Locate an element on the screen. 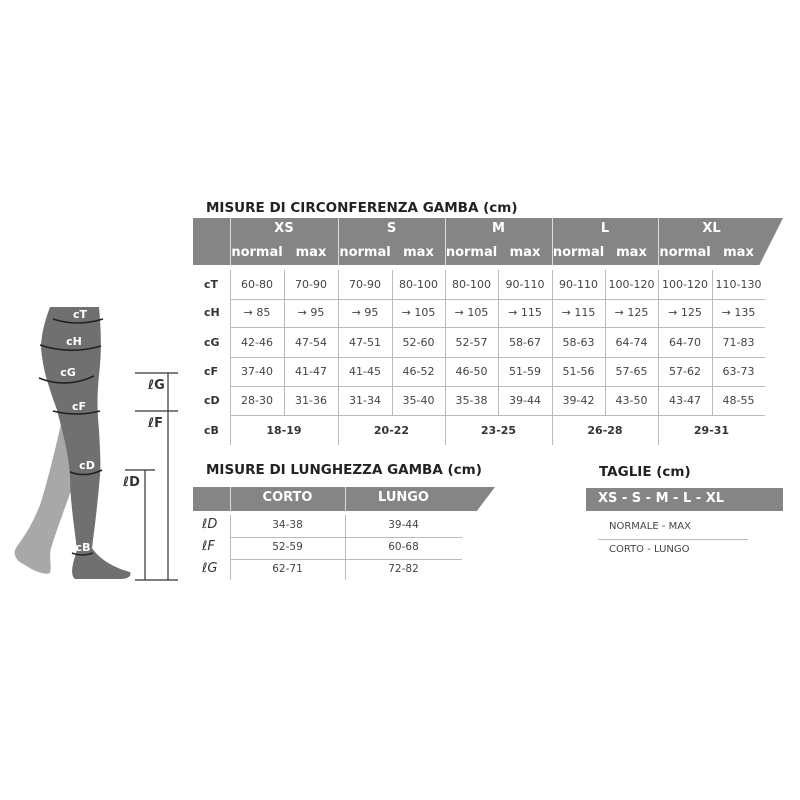 The height and width of the screenshot is (800, 800). label-cF: cF is located at coordinates (79, 406).